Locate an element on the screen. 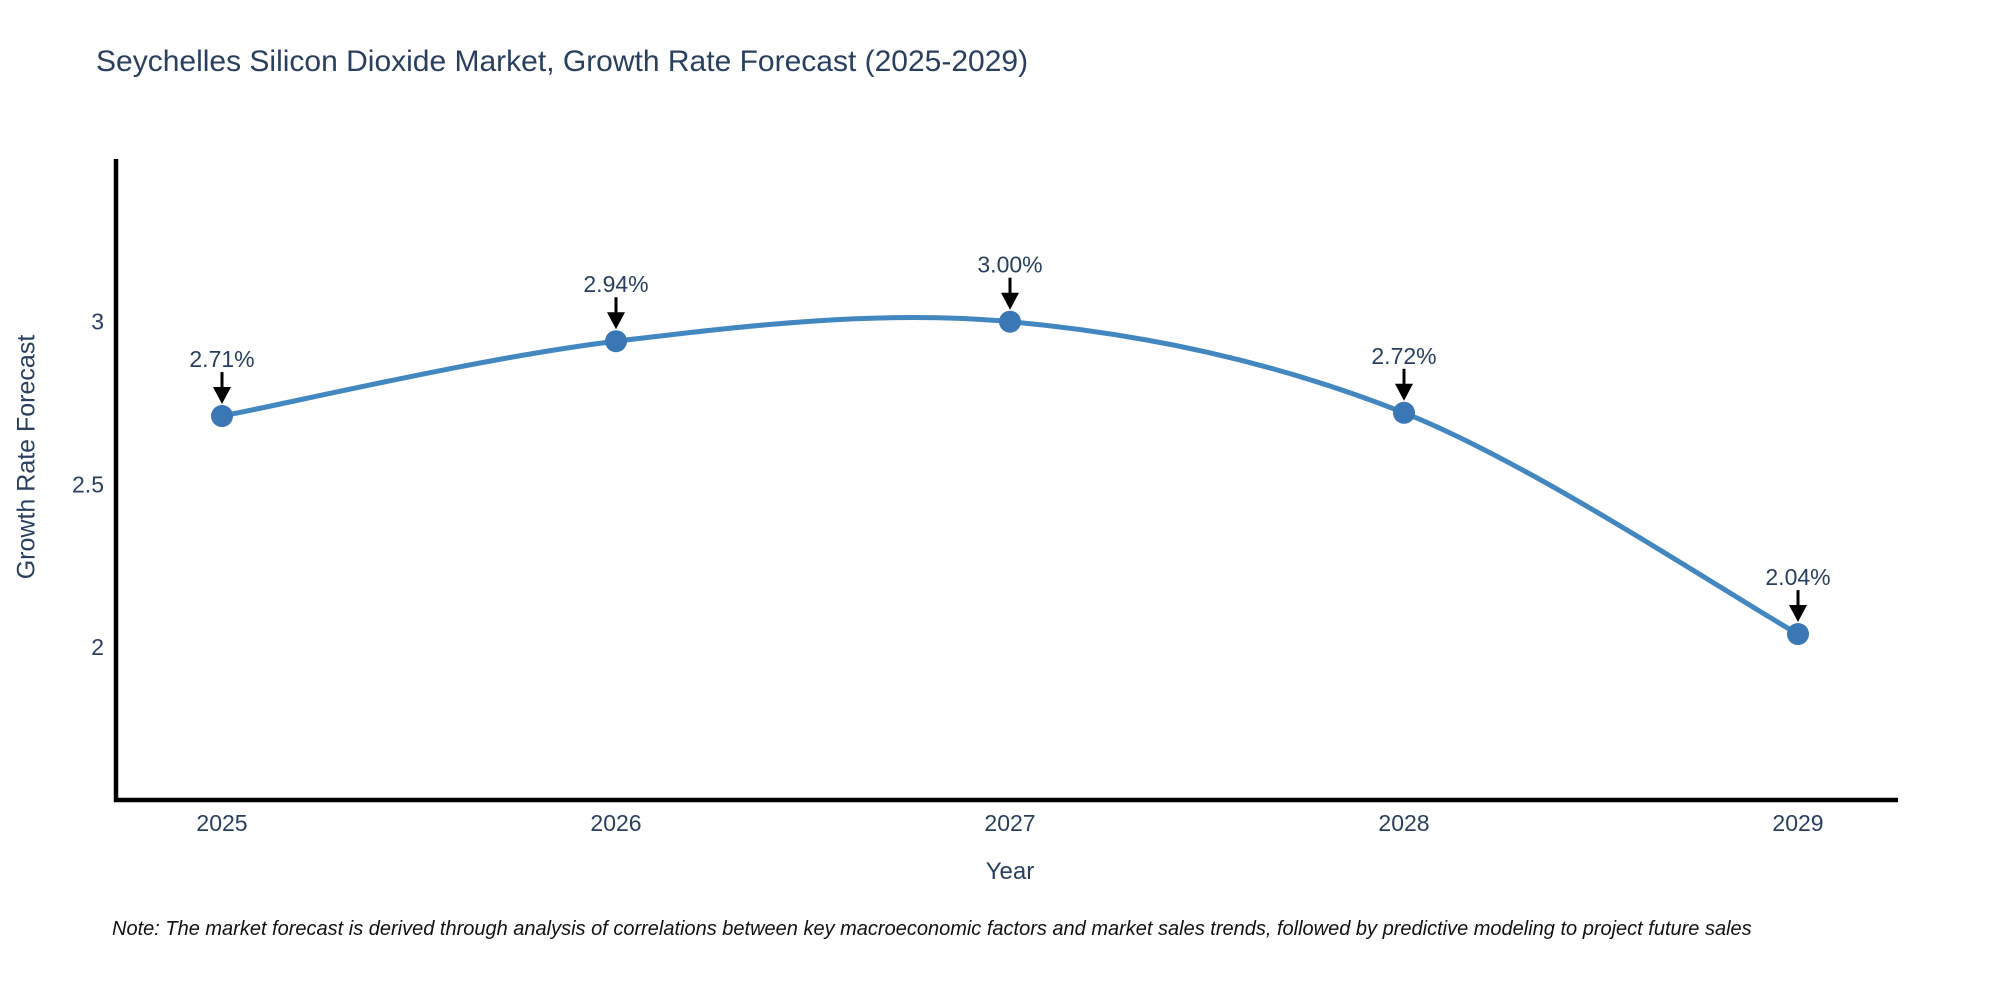  data-point-label: 2.71% is located at coordinates (221, 359).